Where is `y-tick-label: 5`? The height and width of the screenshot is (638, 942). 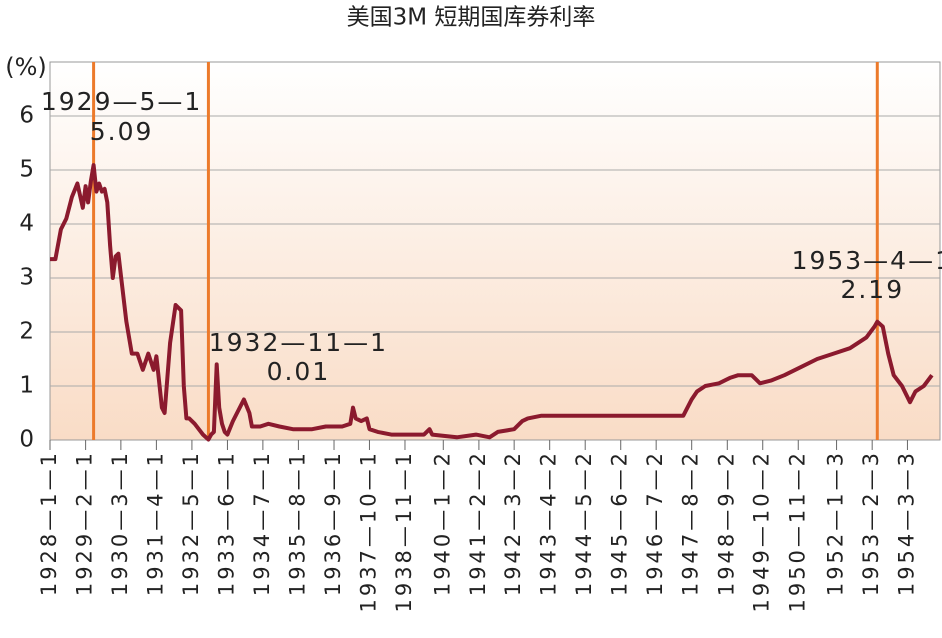 y-tick-label: 5 is located at coordinates (26, 170).